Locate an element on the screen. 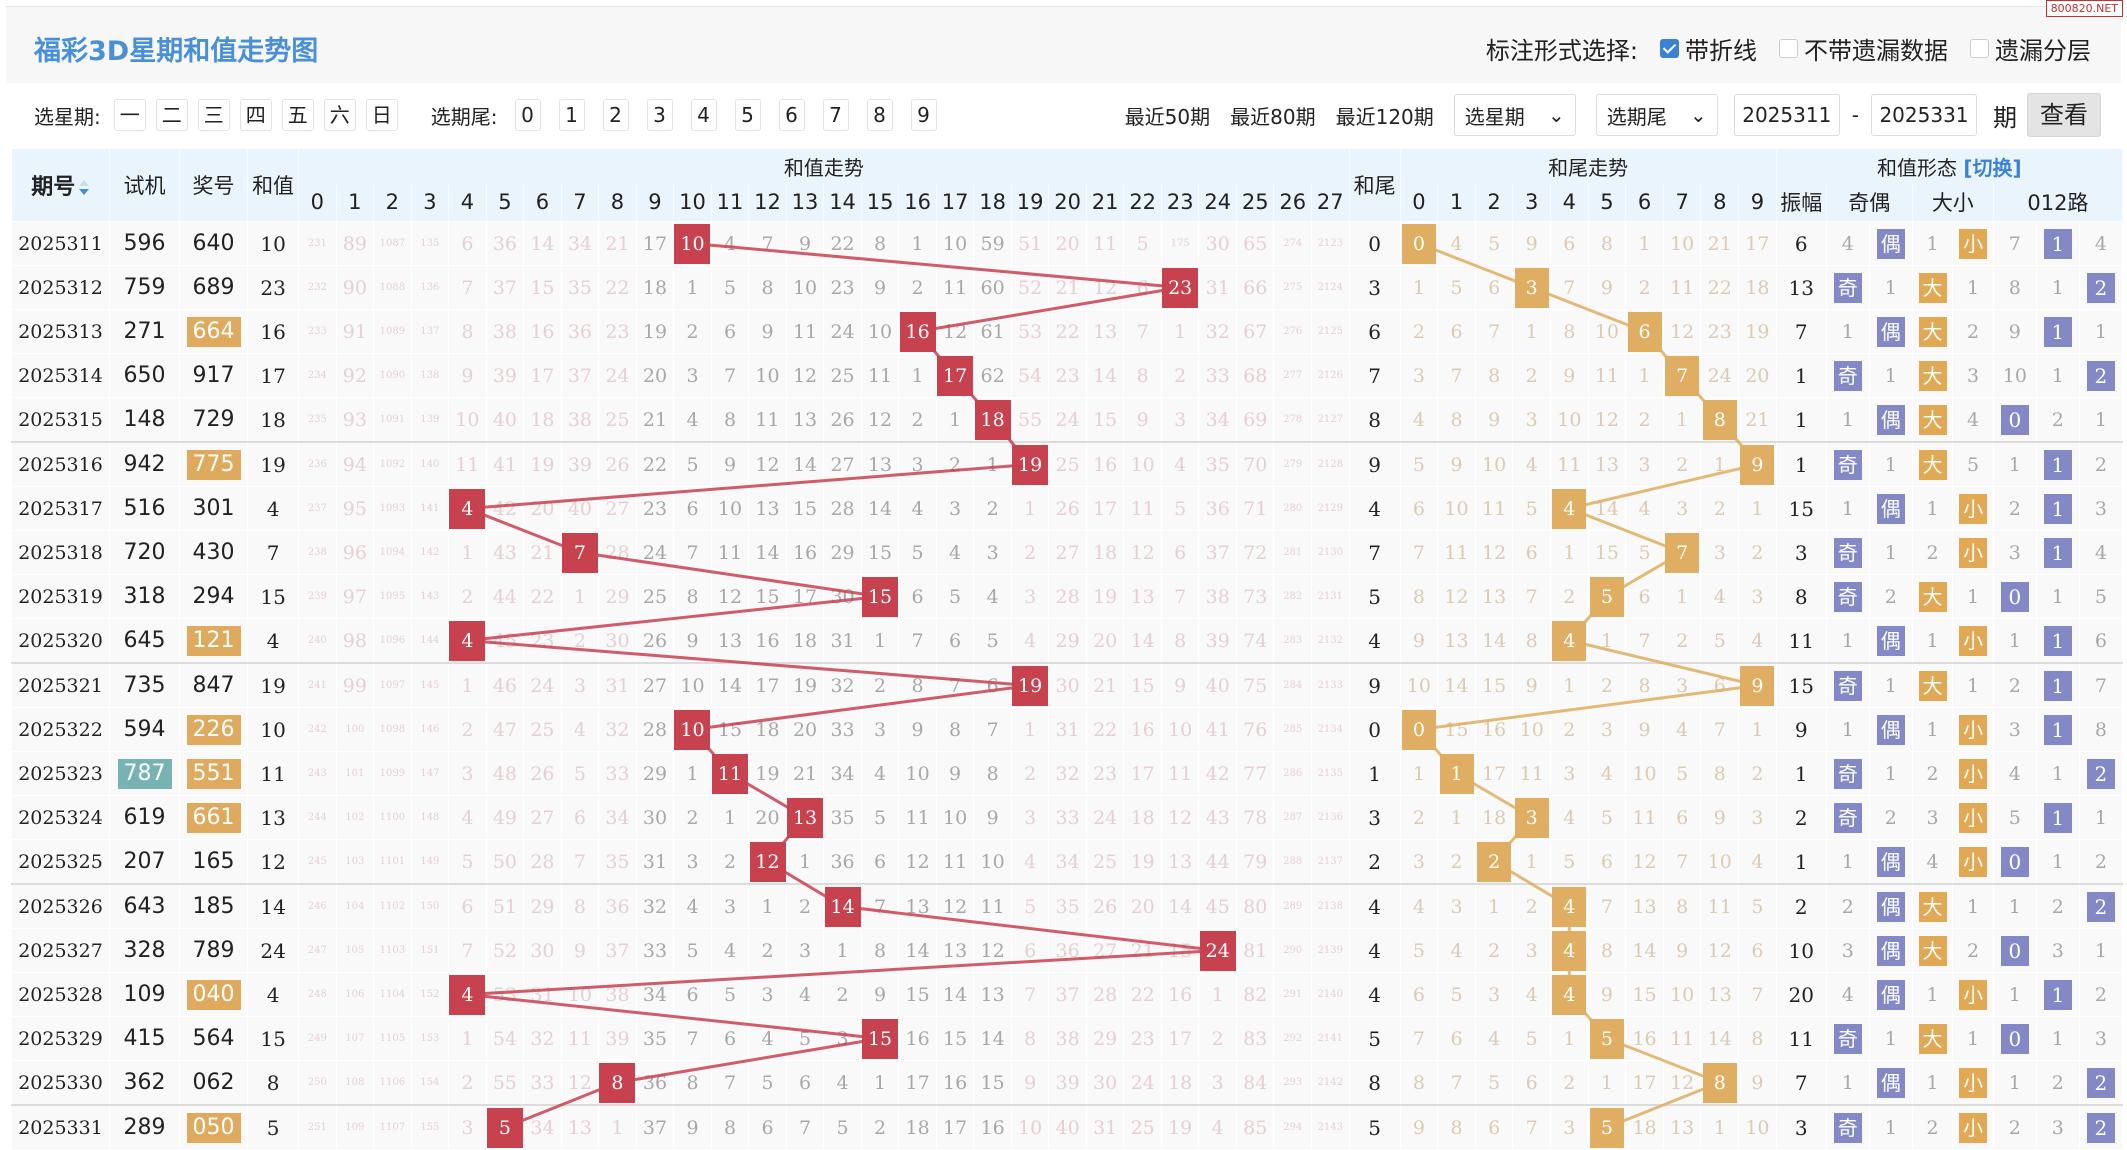  sum-trend-cell: 96 is located at coordinates (355, 552).